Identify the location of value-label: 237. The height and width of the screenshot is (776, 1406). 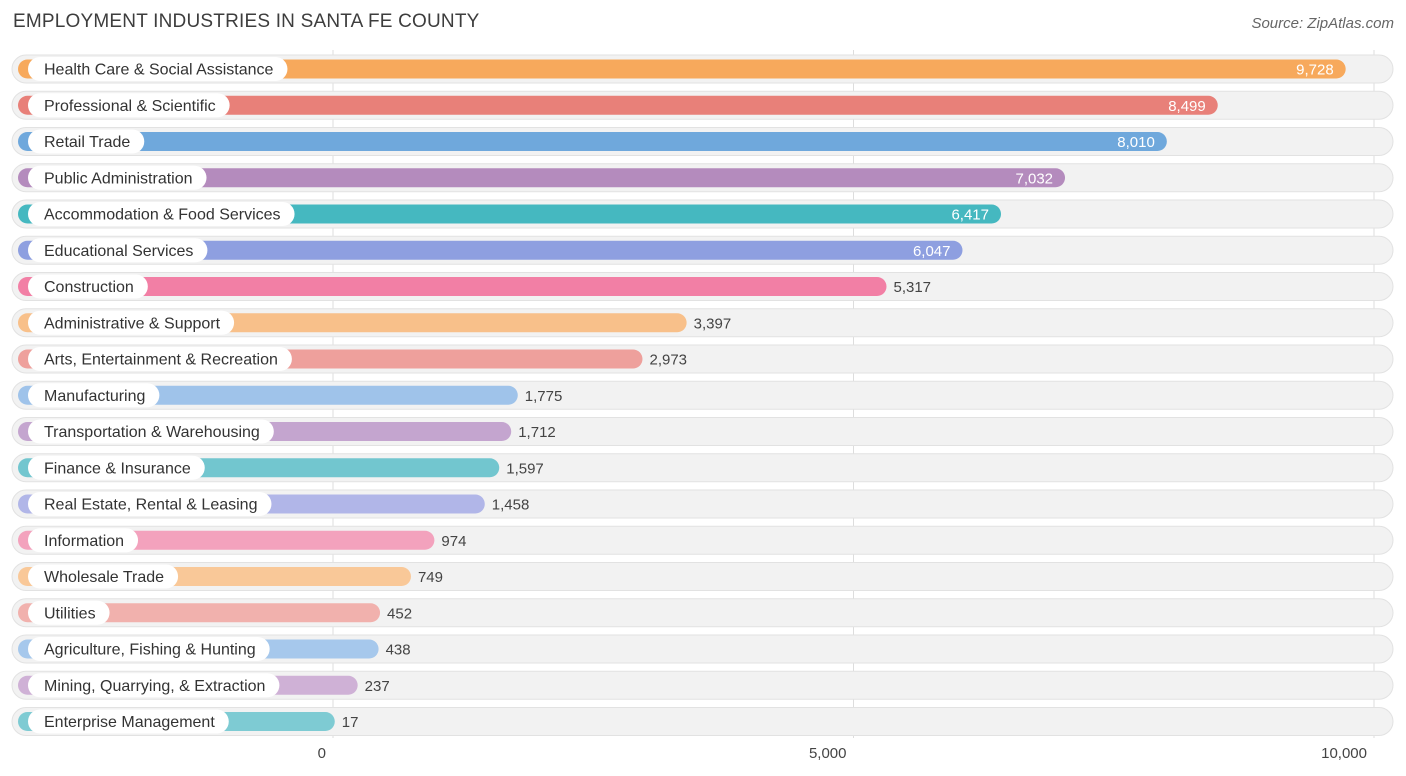
(377, 686).